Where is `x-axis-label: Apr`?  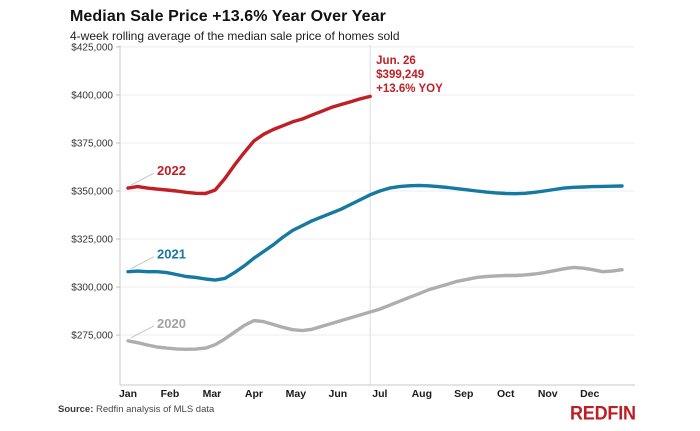
x-axis-label: Apr is located at coordinates (254, 394).